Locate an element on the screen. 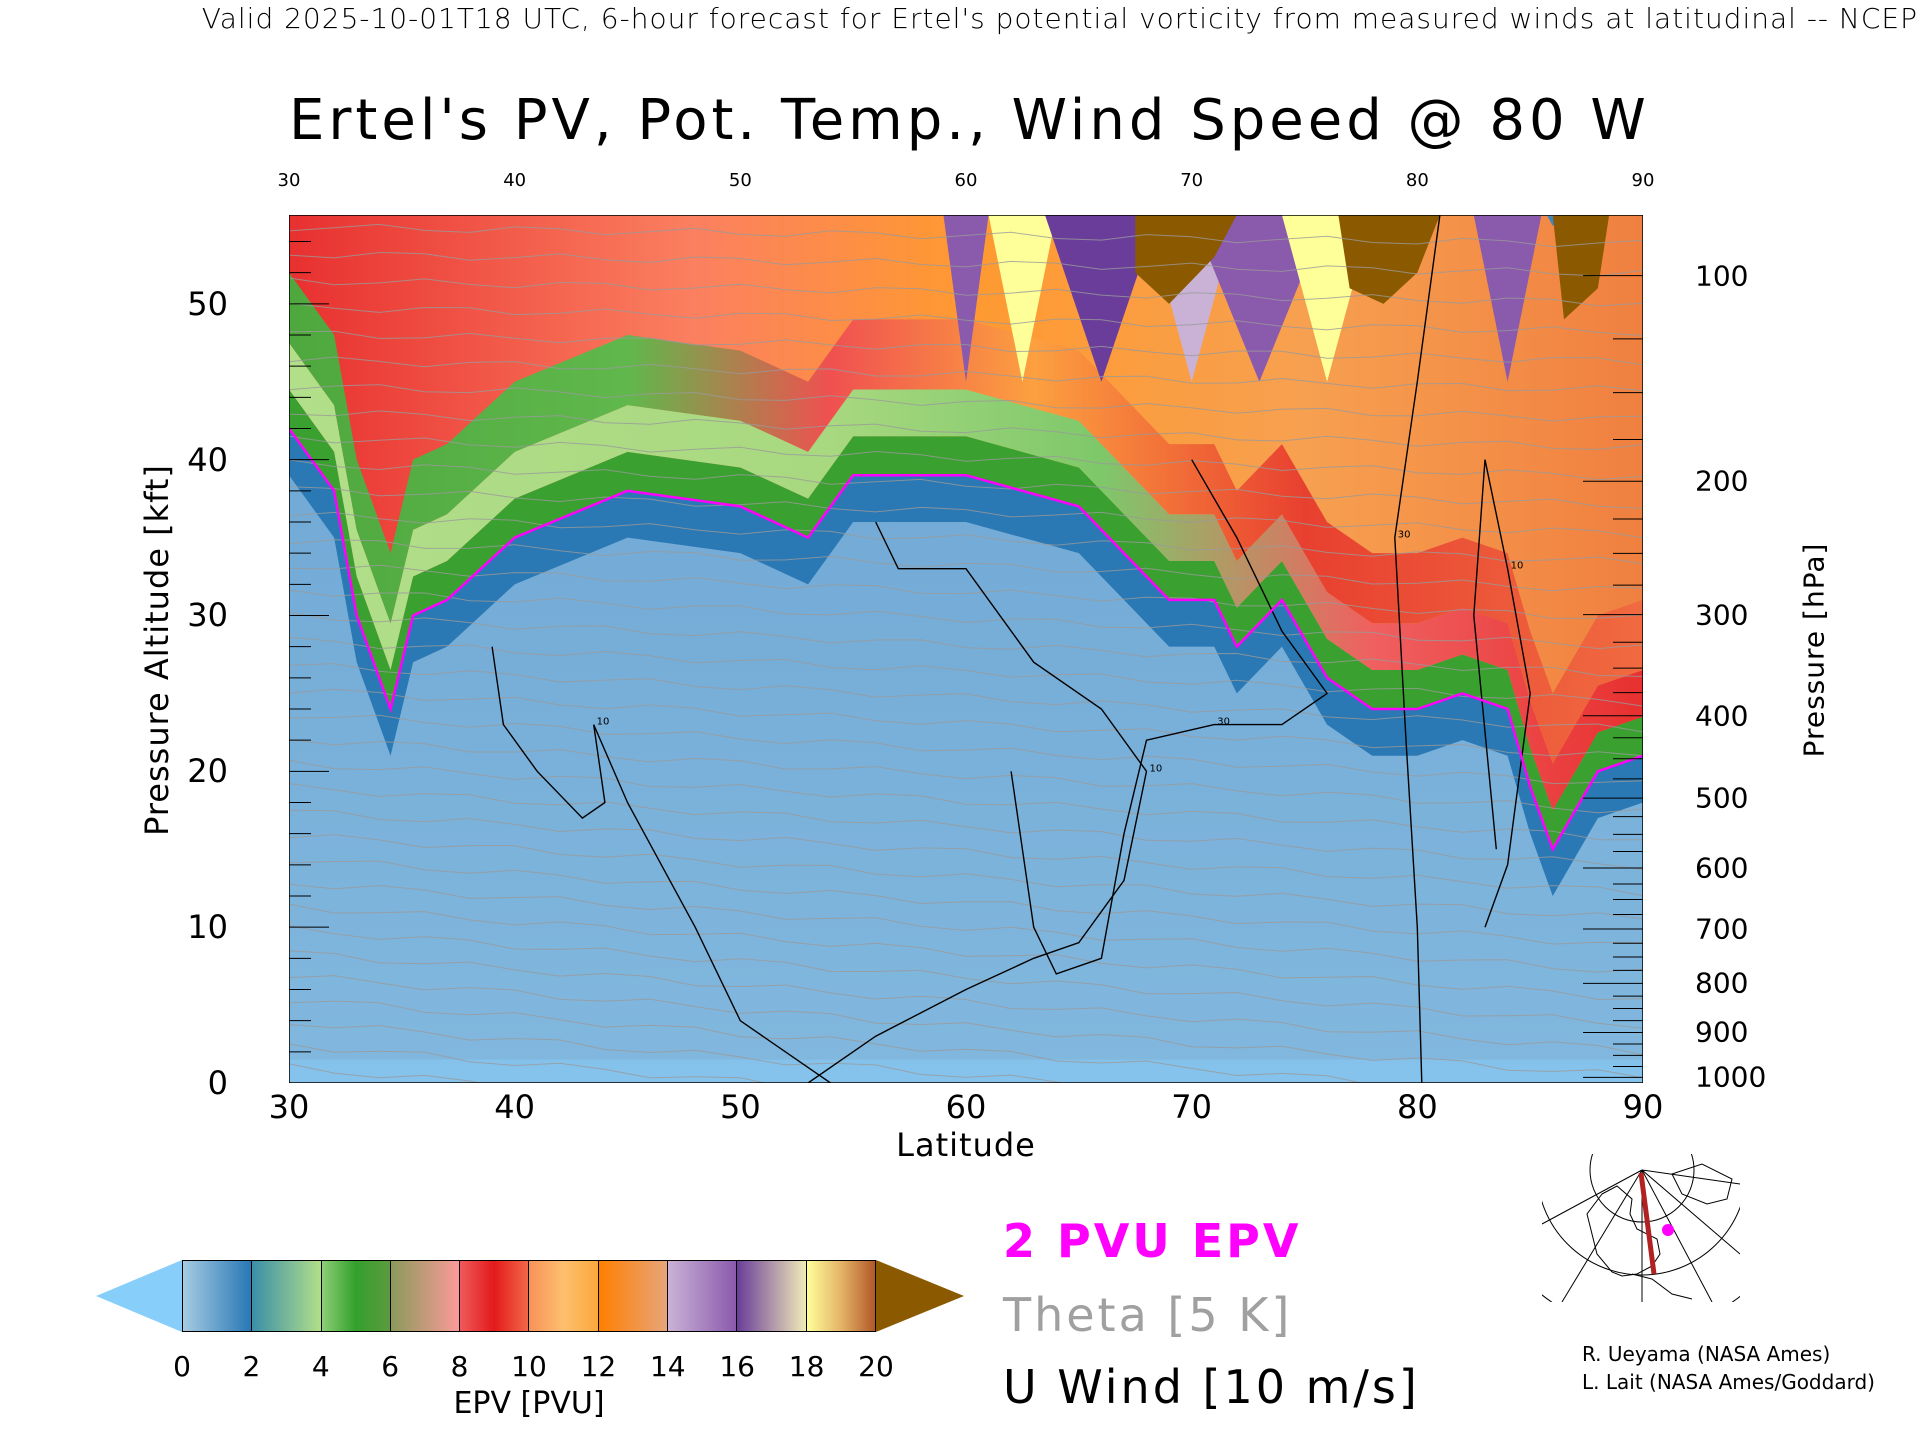 Image resolution: width=1920 pixels, height=1440 pixels. colorbar-tick-label: 12 is located at coordinates (598, 1366).